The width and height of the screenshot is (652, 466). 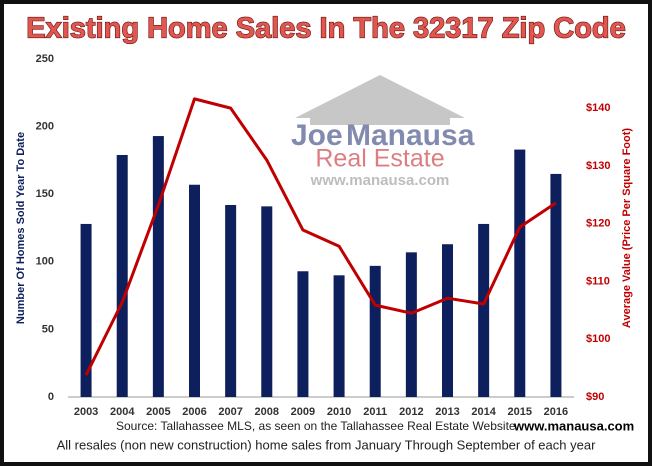 I want to click on y-tick-label: 50, so click(x=48, y=329).